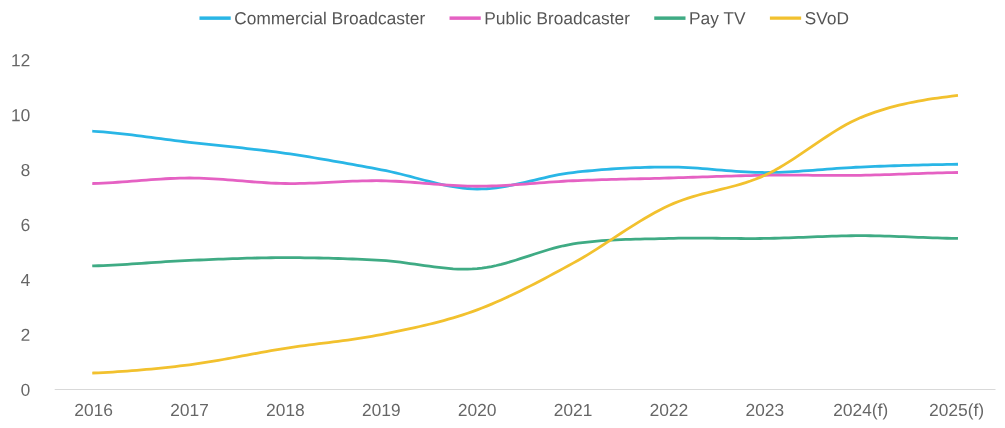 Image resolution: width=1005 pixels, height=428 pixels. What do you see at coordinates (25, 225) in the screenshot?
I see `y-tick-label: 6` at bounding box center [25, 225].